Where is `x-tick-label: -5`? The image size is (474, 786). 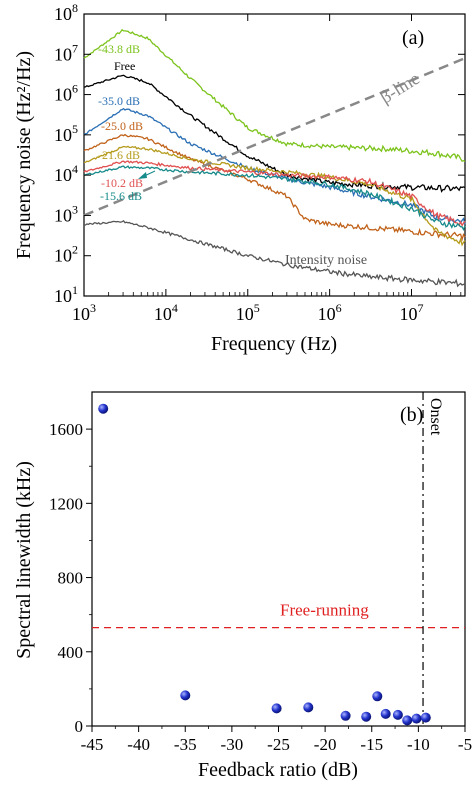
x-tick-label: -5 is located at coordinates (465, 744).